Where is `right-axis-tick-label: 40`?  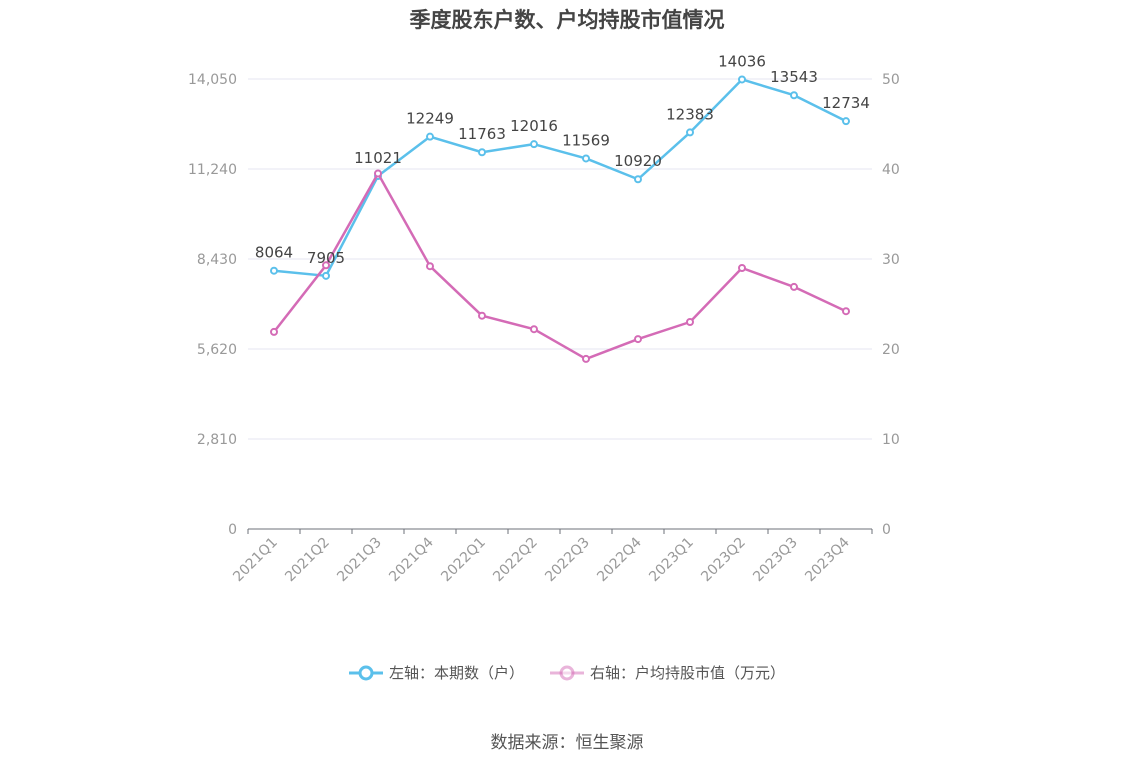
right-axis-tick-label: 40 is located at coordinates (891, 170).